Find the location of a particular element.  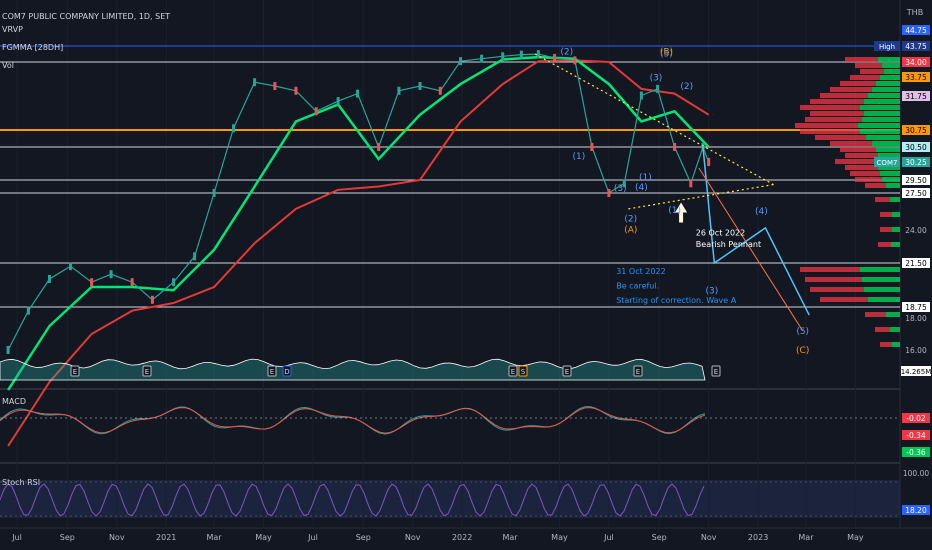

wave-label: (B) is located at coordinates (666, 53).